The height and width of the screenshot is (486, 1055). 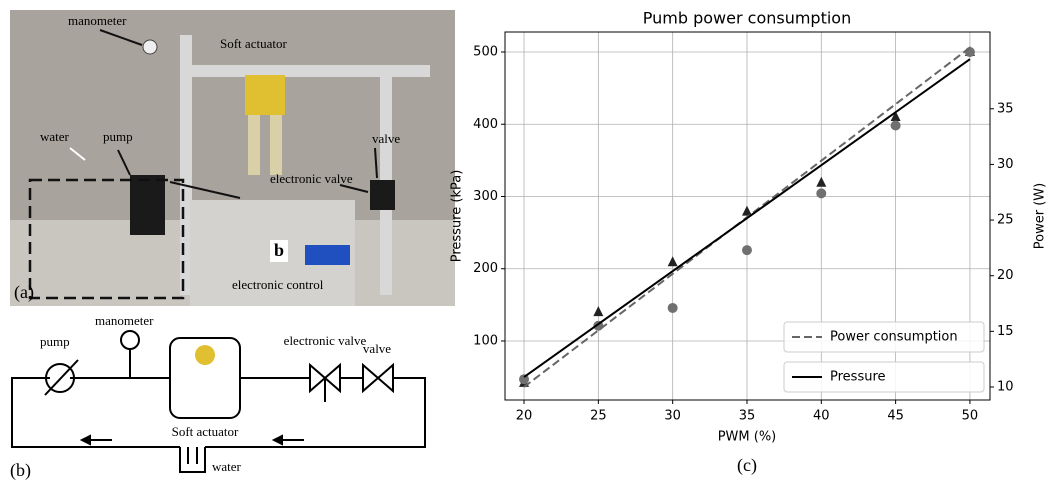 What do you see at coordinates (457, 216) in the screenshot?
I see `y-axis-label: Pressure (kPa)` at bounding box center [457, 216].